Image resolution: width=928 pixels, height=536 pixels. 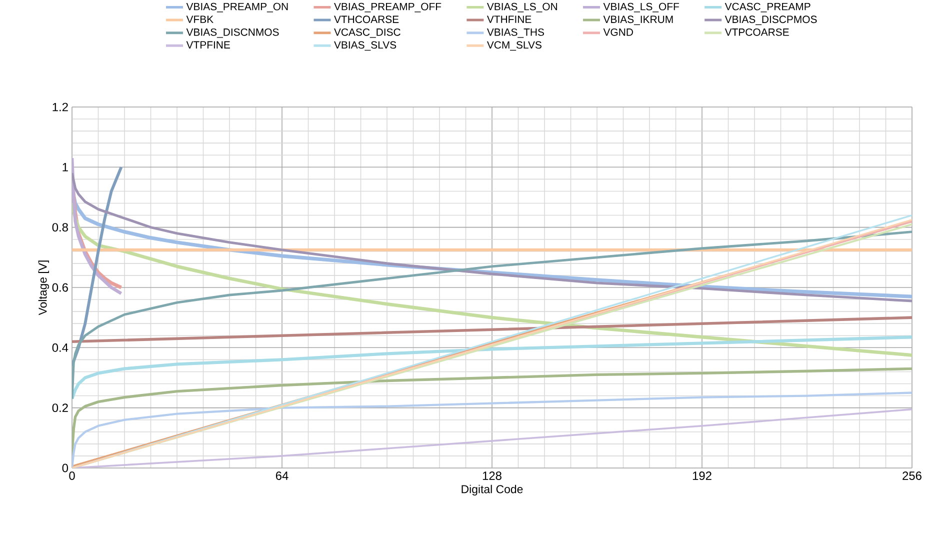 I want to click on y-tick-label: 0.6, so click(x=60, y=287).